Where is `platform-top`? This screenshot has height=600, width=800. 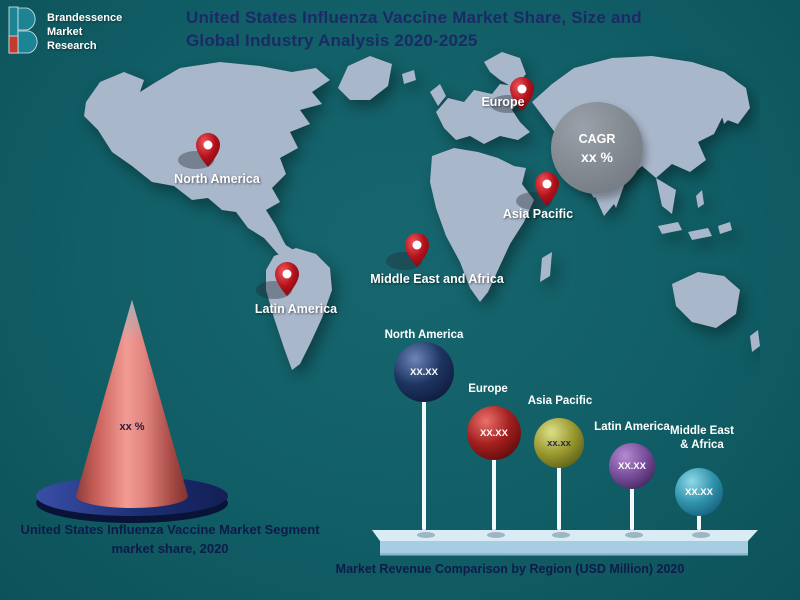 platform-top is located at coordinates (565, 535).